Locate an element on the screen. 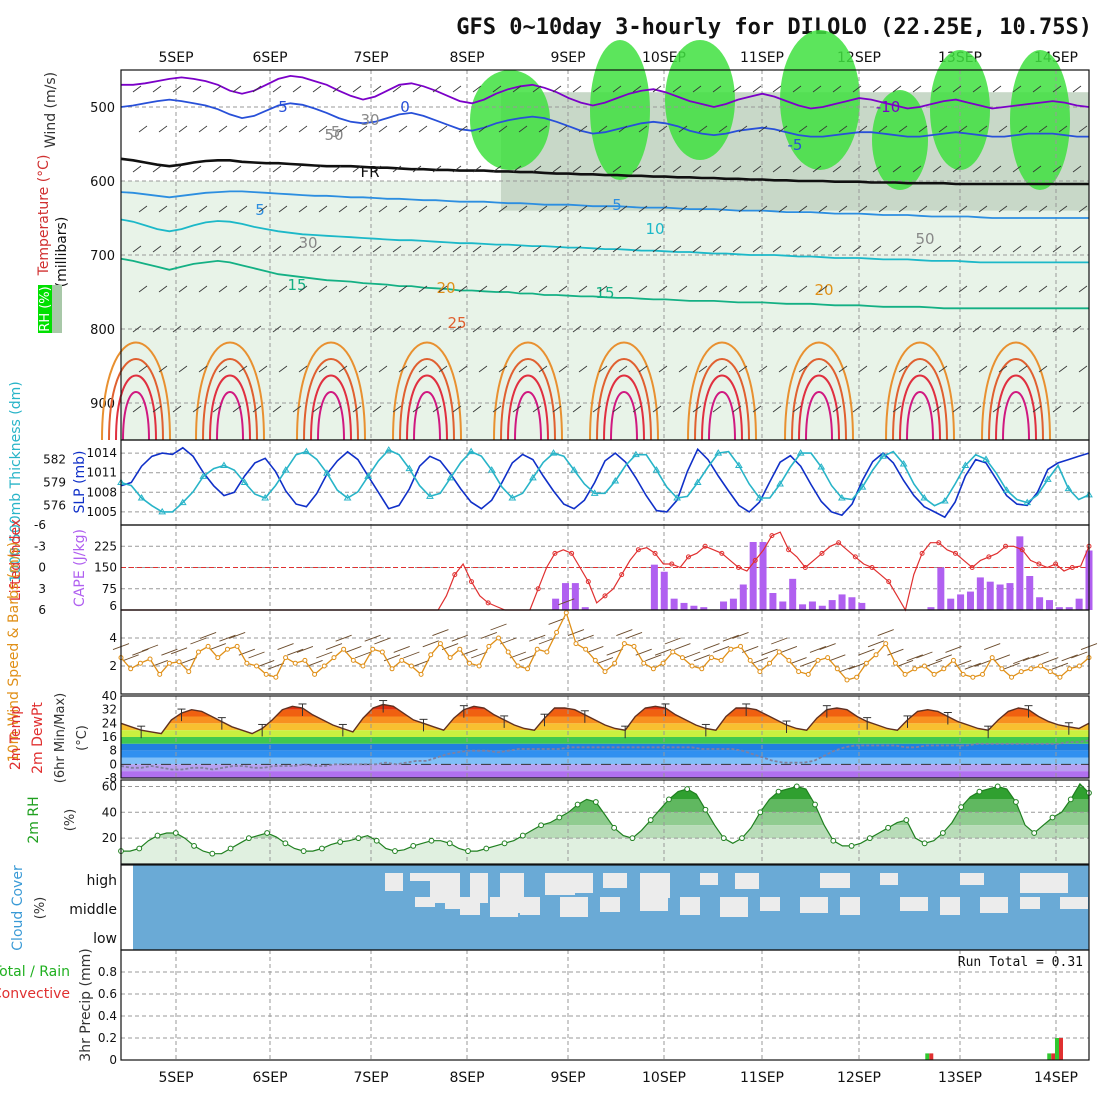 This screenshot has height=1100, width=1100. y-category-label: low is located at coordinates (105, 939).